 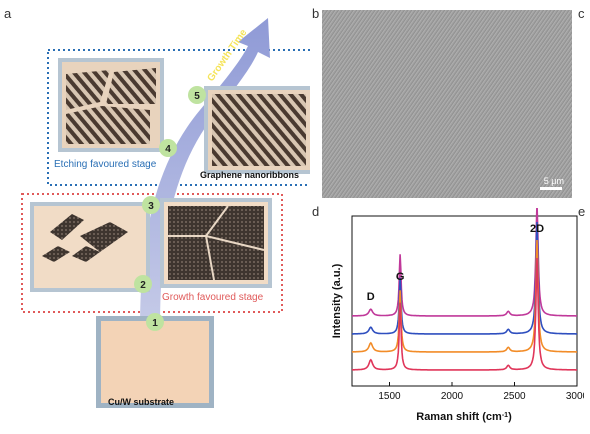 I want to click on step-3-circle: 3, so click(x=151, y=205).